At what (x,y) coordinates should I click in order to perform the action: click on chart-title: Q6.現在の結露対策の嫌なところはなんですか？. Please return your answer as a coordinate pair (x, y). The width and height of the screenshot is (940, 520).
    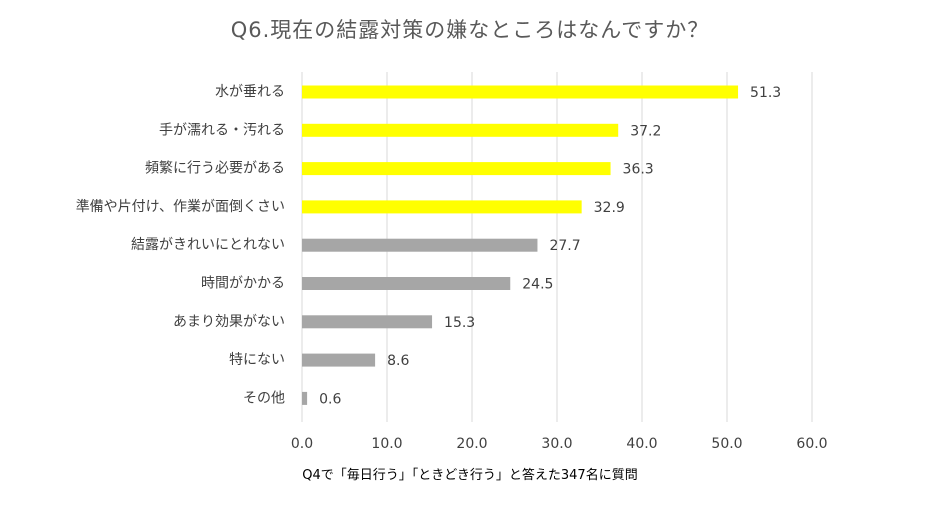
    Looking at the image, I should click on (470, 30).